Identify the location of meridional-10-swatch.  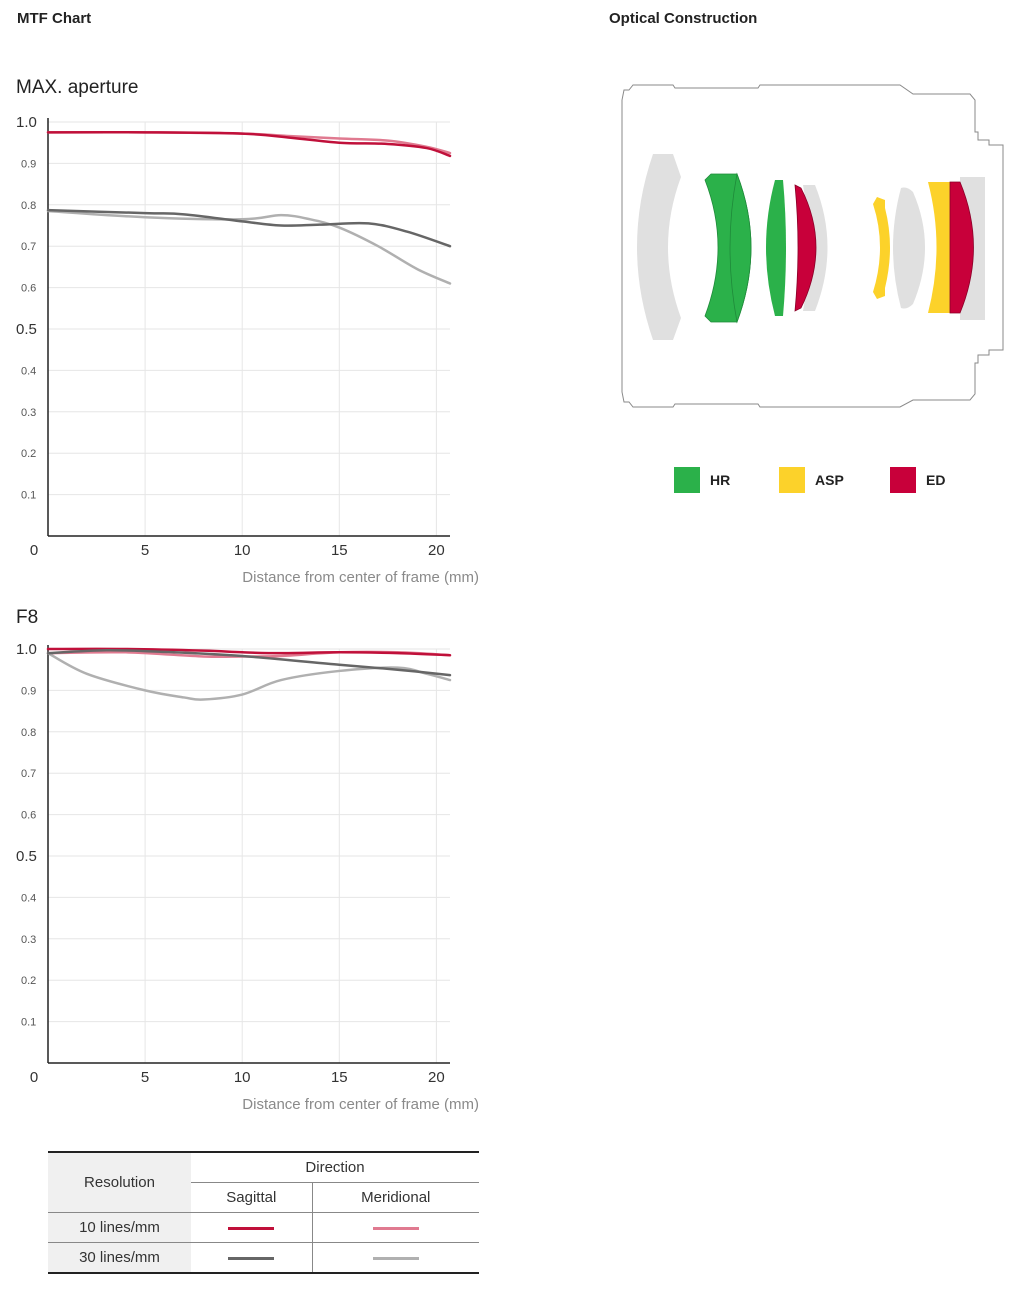
(395, 1228).